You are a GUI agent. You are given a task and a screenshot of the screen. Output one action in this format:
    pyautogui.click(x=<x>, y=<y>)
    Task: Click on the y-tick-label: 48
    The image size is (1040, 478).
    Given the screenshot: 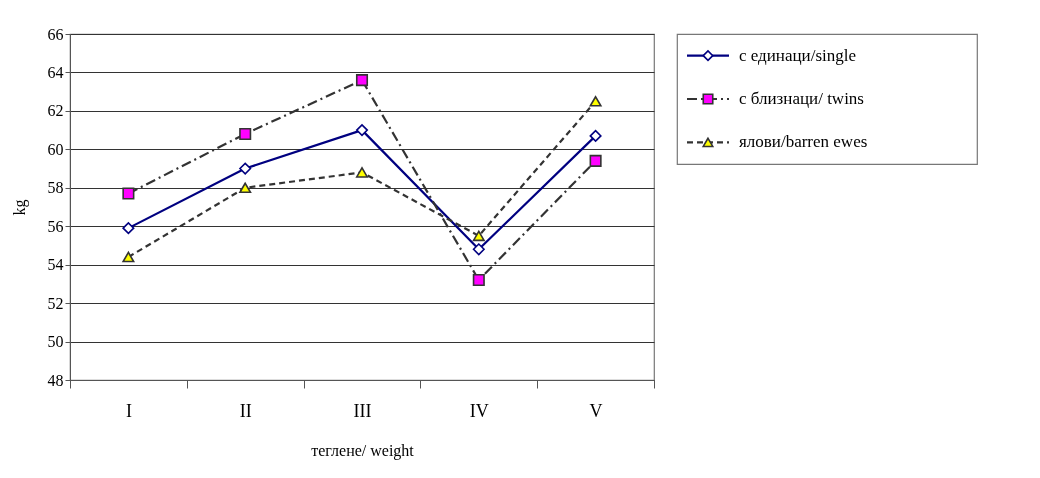 What is the action you would take?
    pyautogui.click(x=55, y=380)
    